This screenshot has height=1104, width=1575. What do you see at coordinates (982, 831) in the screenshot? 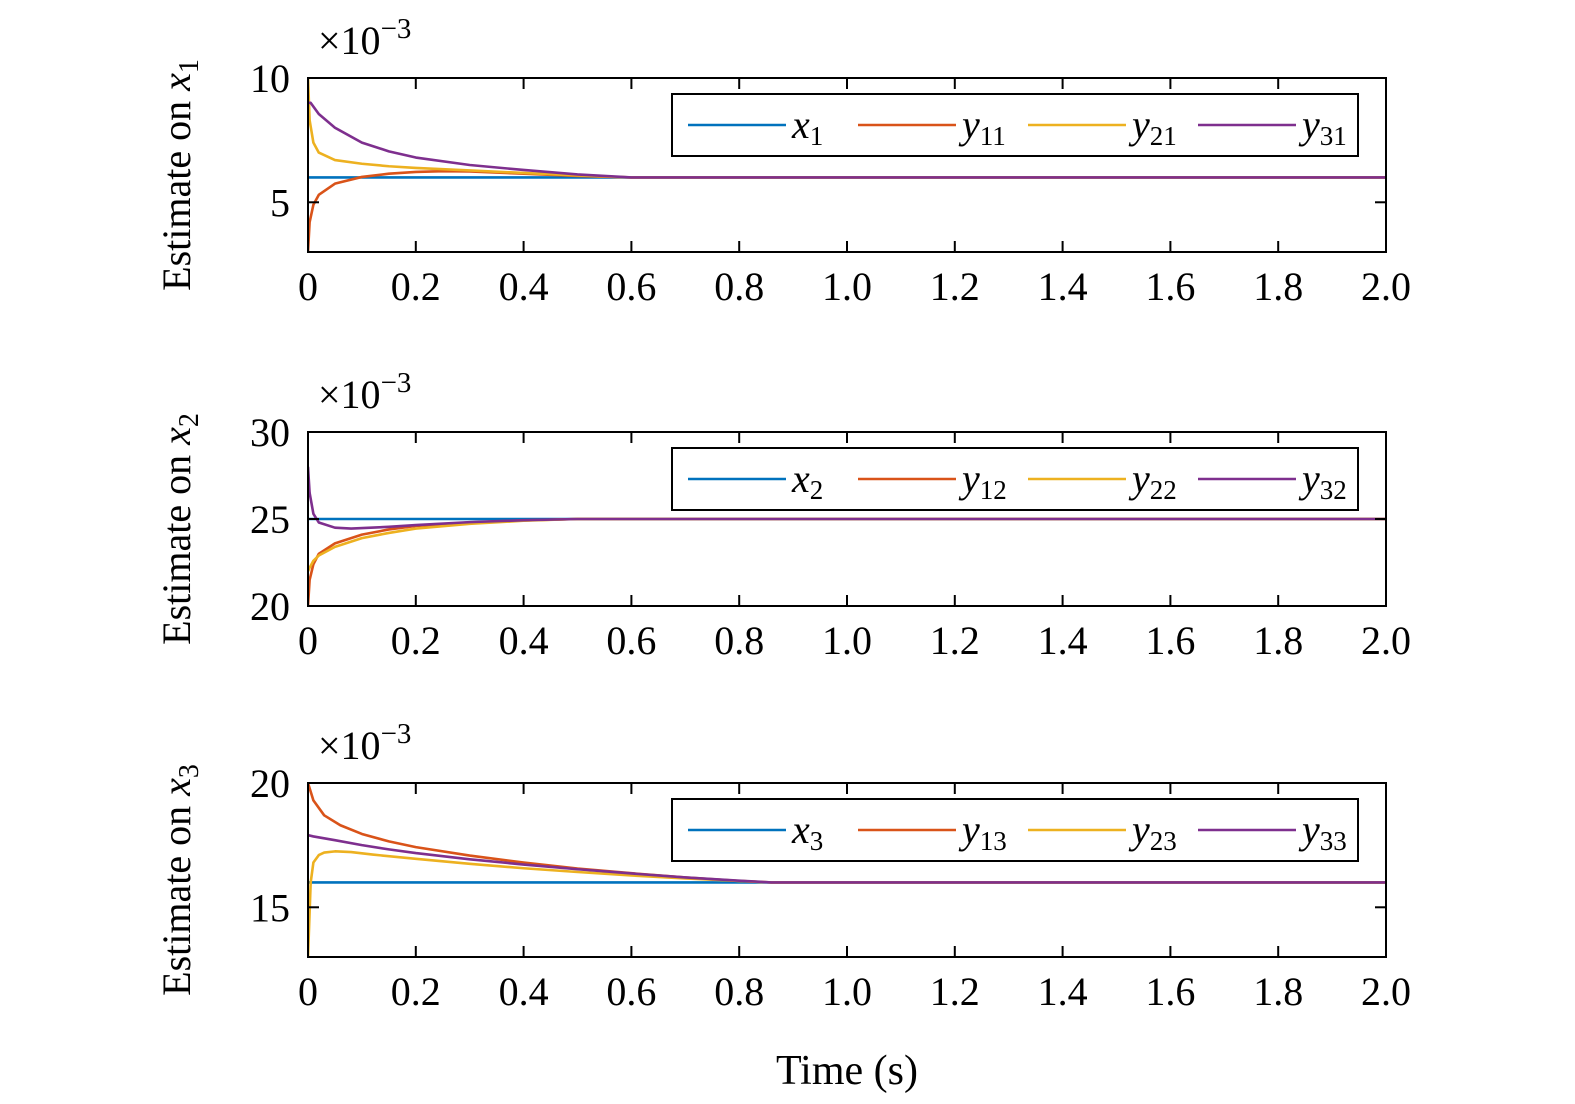
I see `legend-label-y13: y13` at bounding box center [982, 831].